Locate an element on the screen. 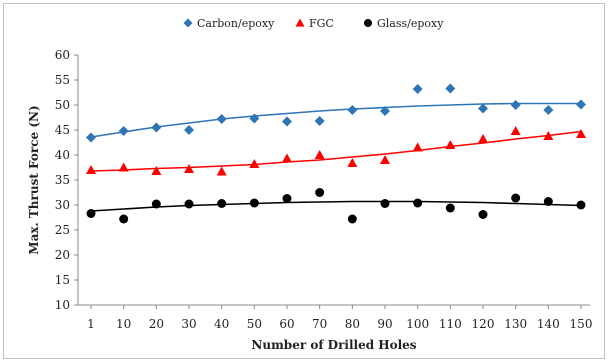  y-tick-label: 20 is located at coordinates (62, 255).